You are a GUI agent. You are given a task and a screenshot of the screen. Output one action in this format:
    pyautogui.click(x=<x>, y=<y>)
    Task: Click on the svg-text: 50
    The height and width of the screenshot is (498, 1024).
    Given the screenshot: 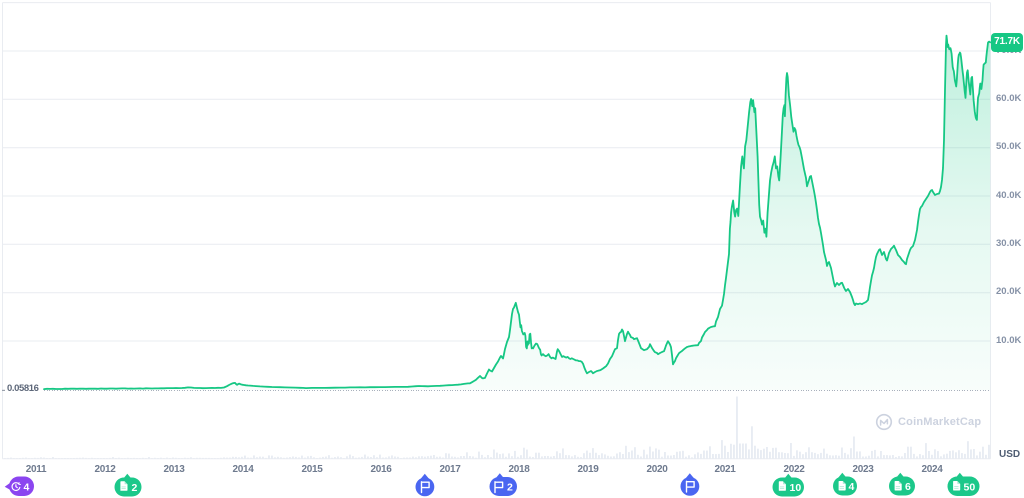 What is the action you would take?
    pyautogui.click(x=970, y=488)
    